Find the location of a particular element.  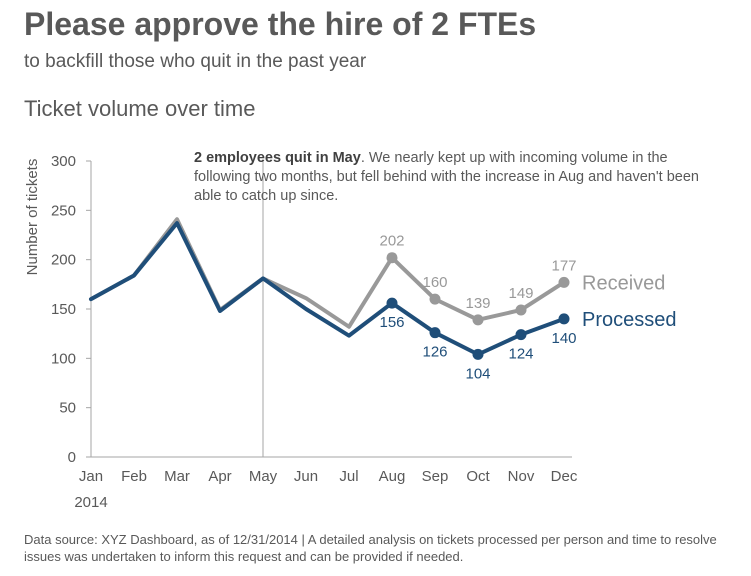

received-data-label: 202 is located at coordinates (391, 241).